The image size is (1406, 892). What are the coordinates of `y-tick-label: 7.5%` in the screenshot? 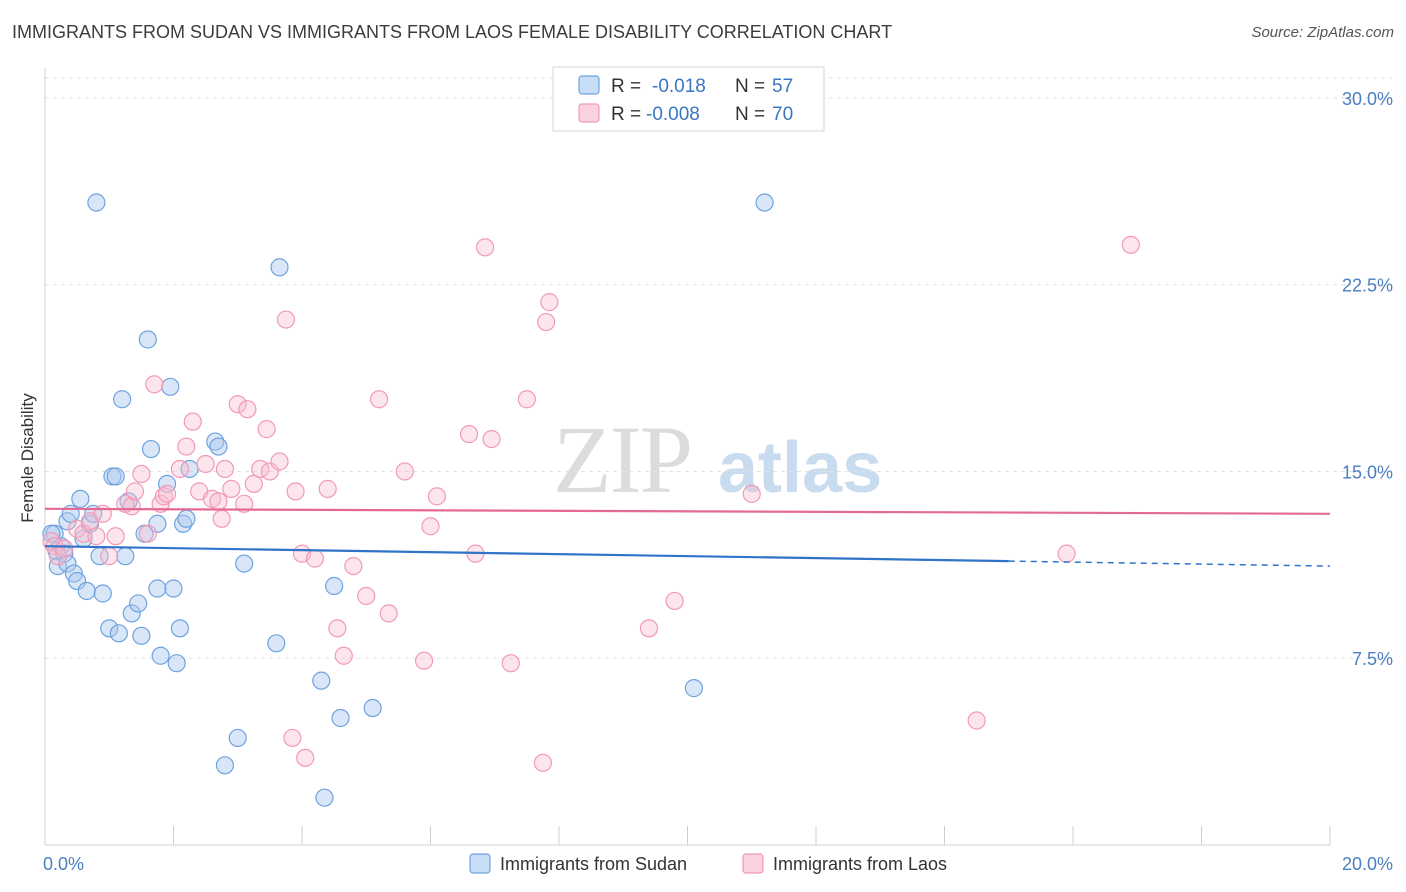 It's located at (1372, 659).